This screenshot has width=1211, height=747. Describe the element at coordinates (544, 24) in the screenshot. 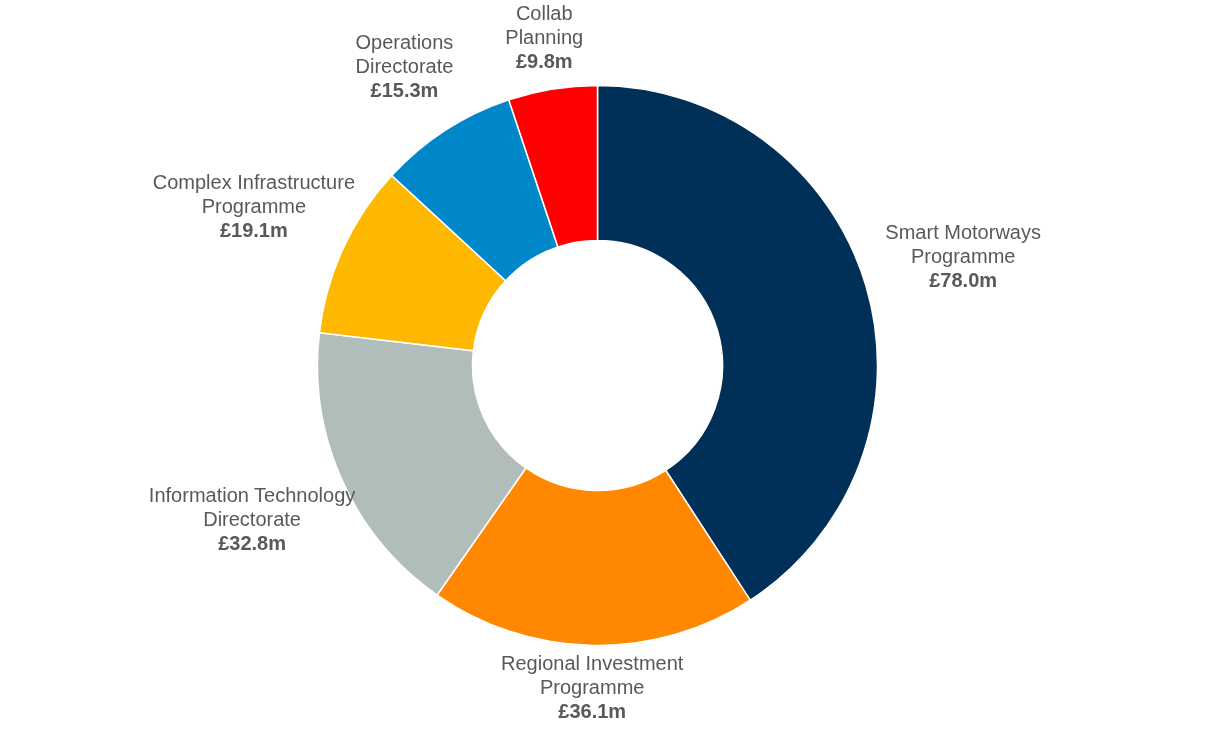

I see `category-label: Collab Planning` at that location.